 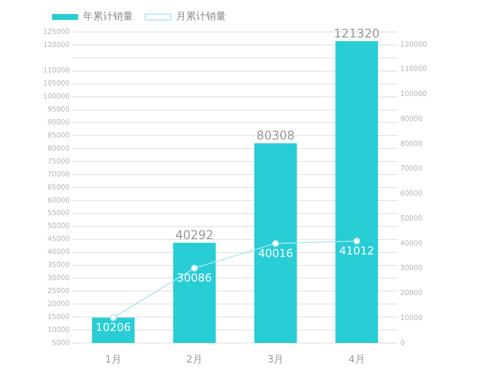 I want to click on data-label: 40292, so click(x=194, y=235).